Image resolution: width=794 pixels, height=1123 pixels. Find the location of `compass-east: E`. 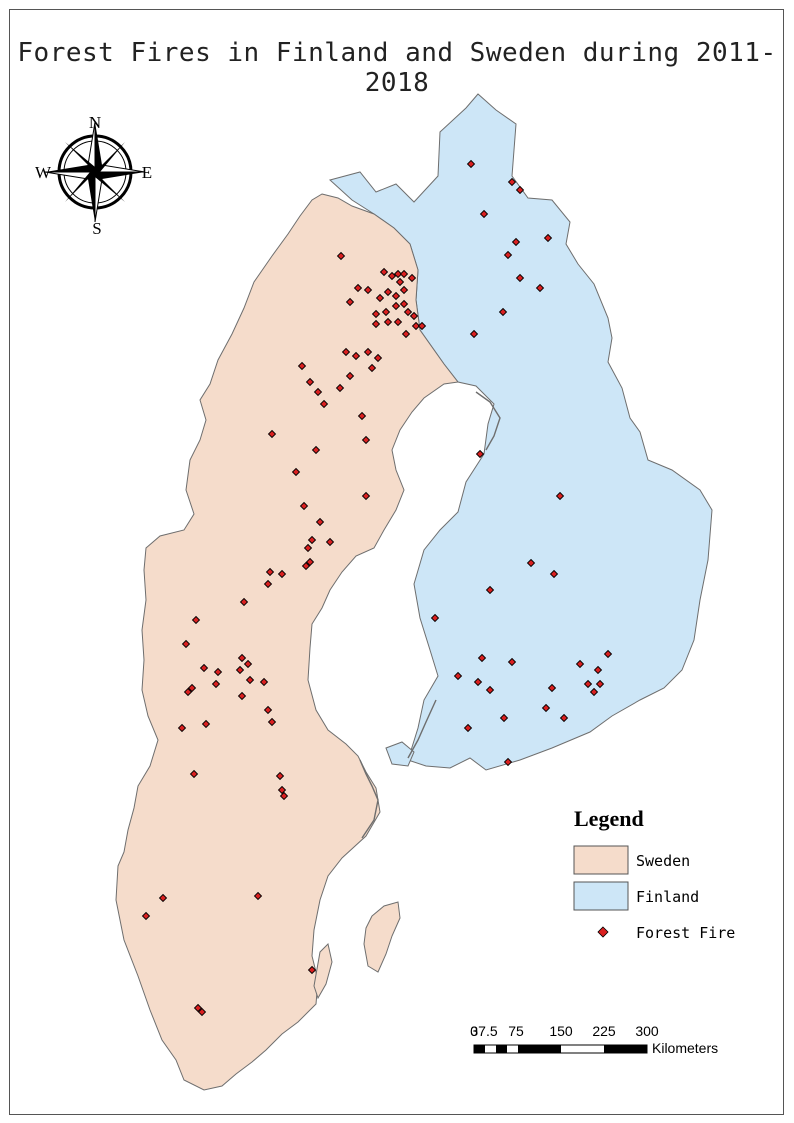

compass-east: E is located at coordinates (147, 172).